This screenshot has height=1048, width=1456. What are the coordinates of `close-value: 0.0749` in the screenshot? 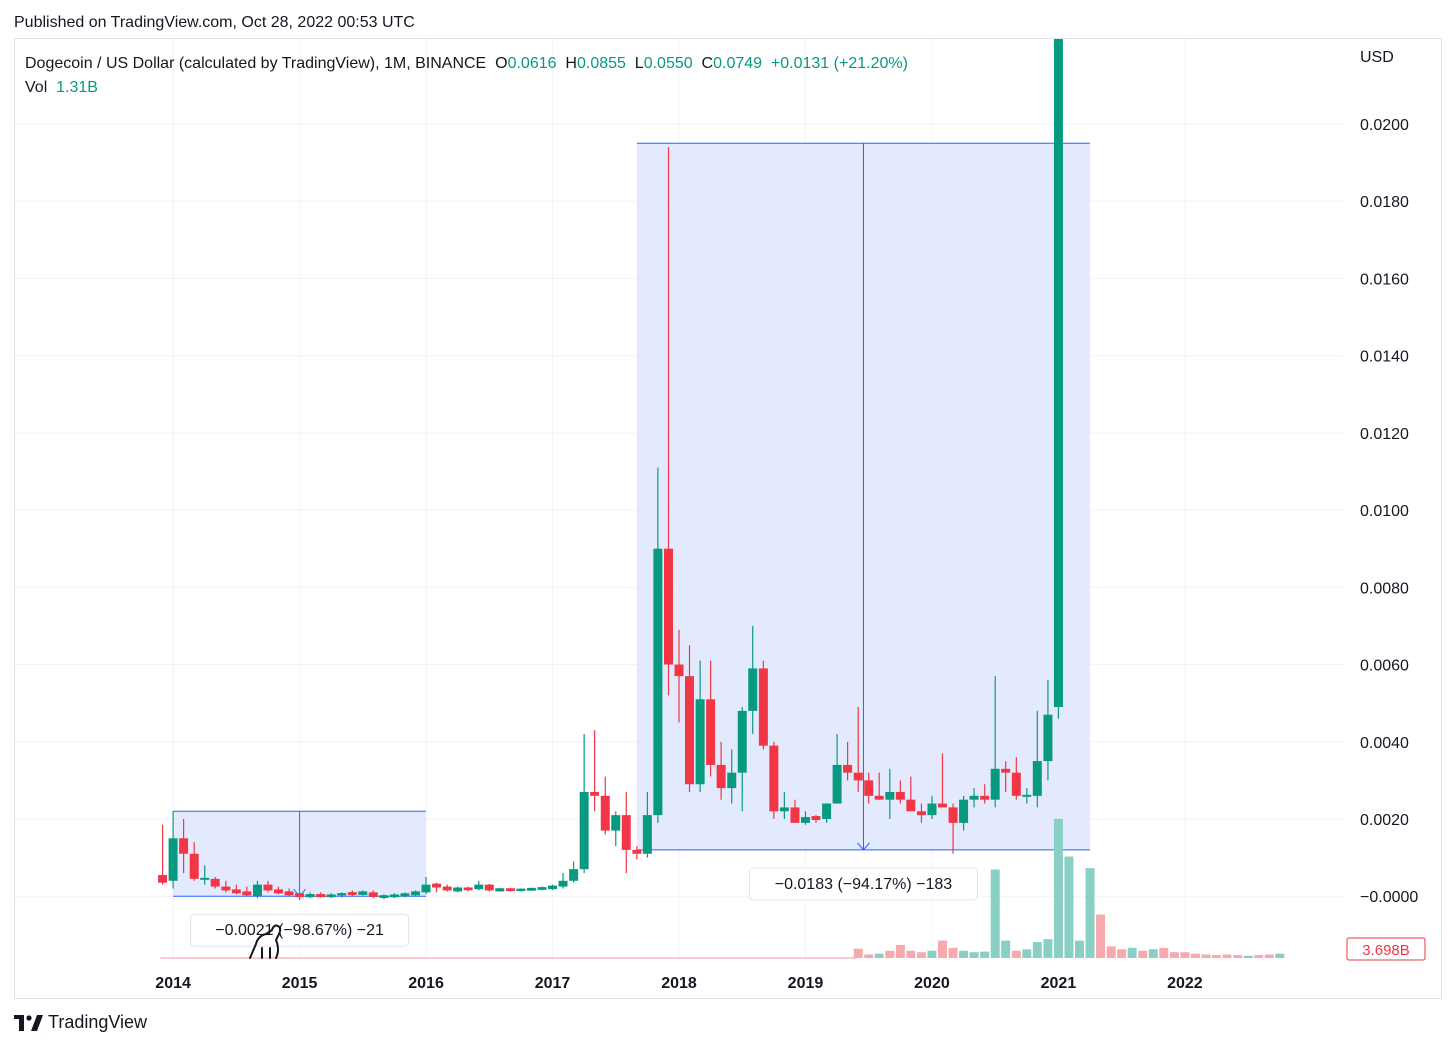 It's located at (738, 63).